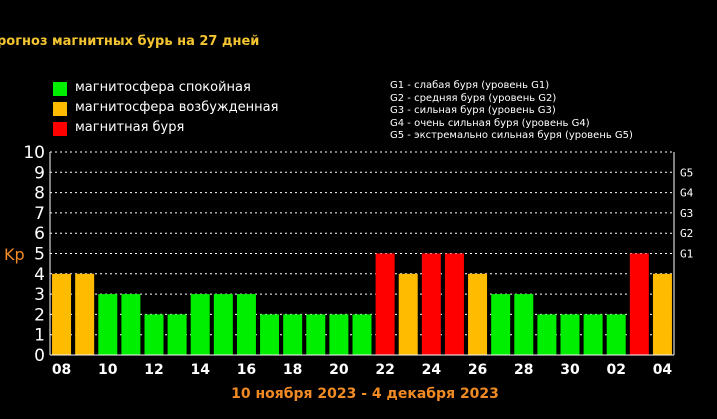 This screenshot has height=419, width=717. What do you see at coordinates (39, 194) in the screenshot?
I see `y-tick-label-8: 8` at bounding box center [39, 194].